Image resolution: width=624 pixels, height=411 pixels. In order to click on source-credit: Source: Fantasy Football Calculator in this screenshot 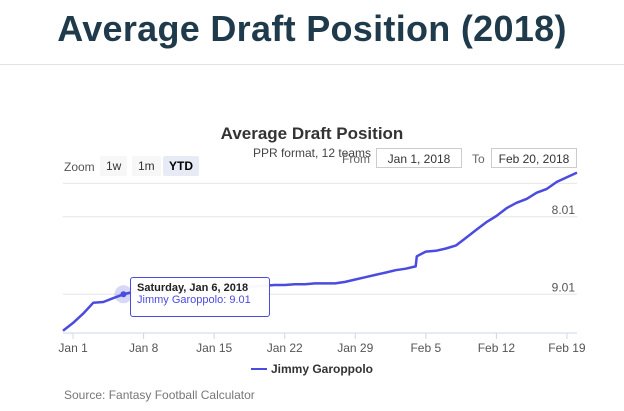, I will do `click(159, 395)`.